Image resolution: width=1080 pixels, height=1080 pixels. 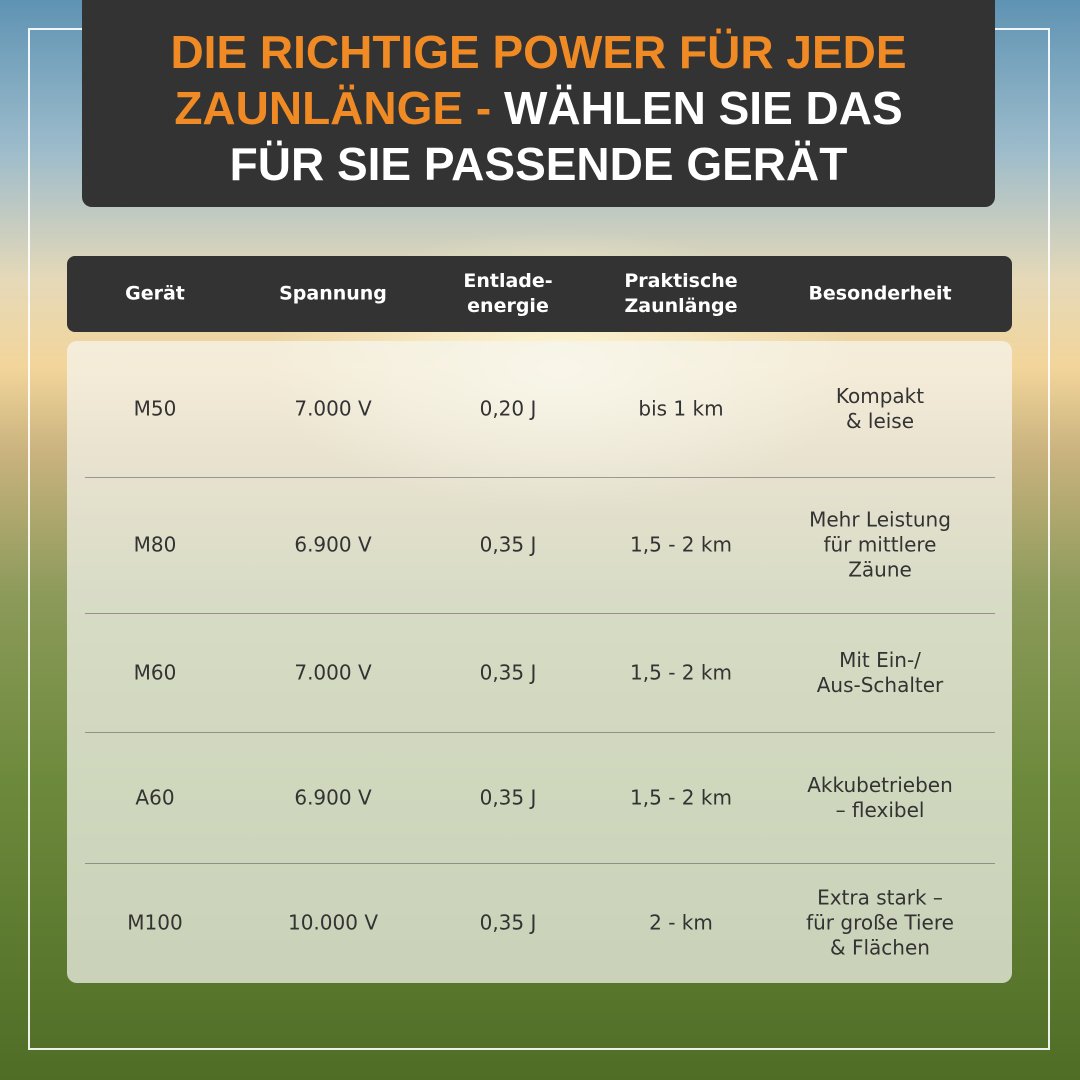 I want to click on title-accent: ZAUNLÄNGE -, so click(x=333, y=108).